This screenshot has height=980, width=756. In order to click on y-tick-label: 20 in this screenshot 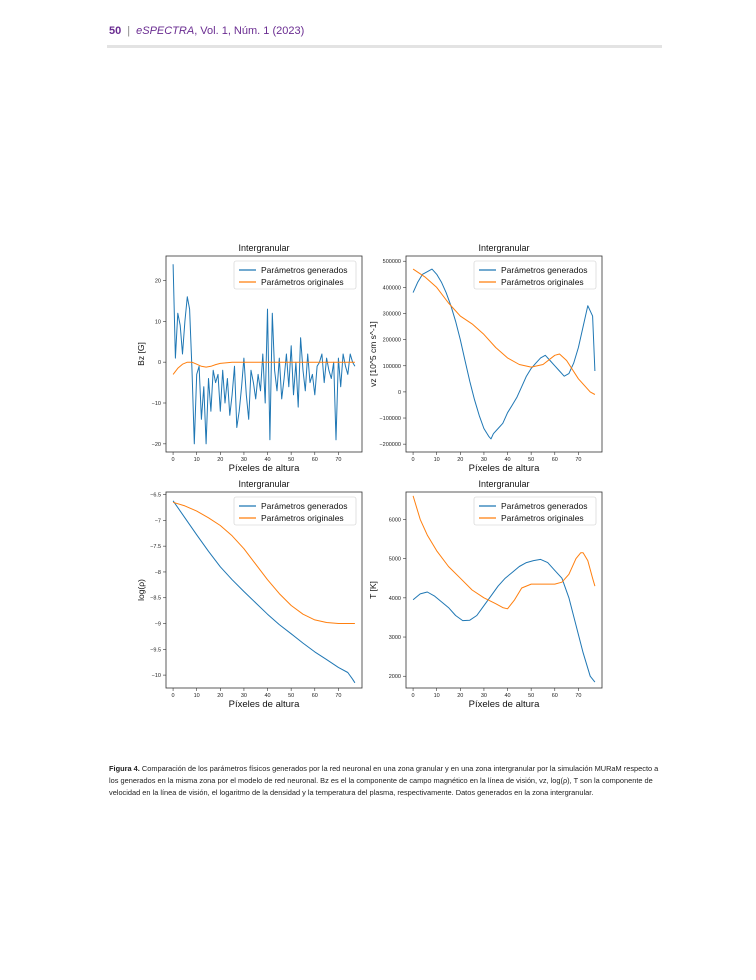, I will do `click(158, 282)`.